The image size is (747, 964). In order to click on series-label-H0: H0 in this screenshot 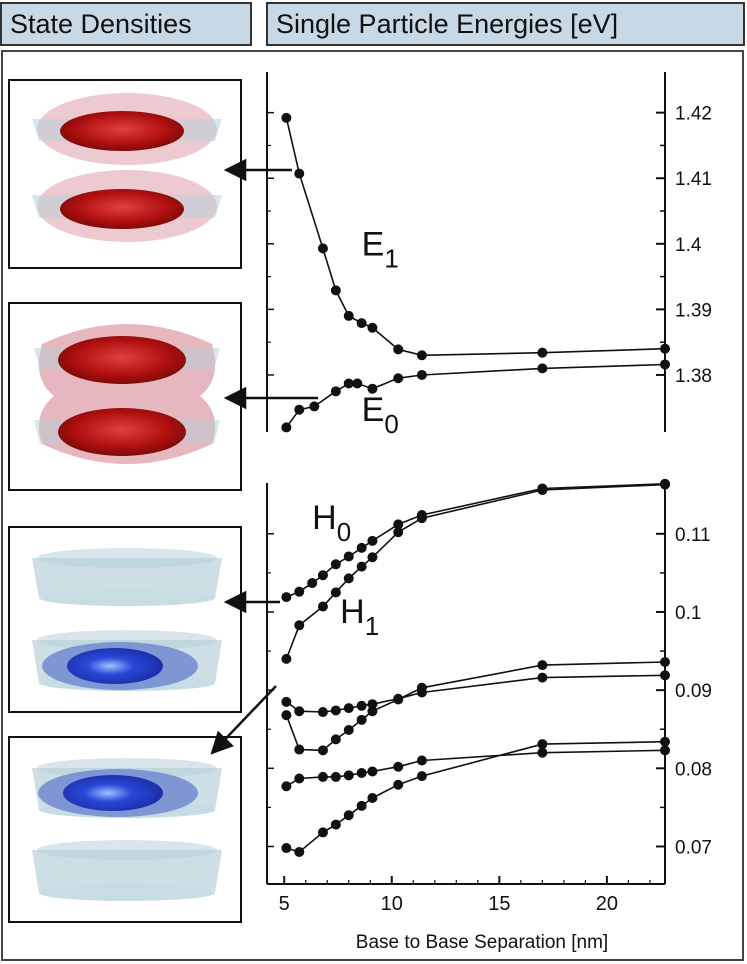, I will do `click(331, 523)`.